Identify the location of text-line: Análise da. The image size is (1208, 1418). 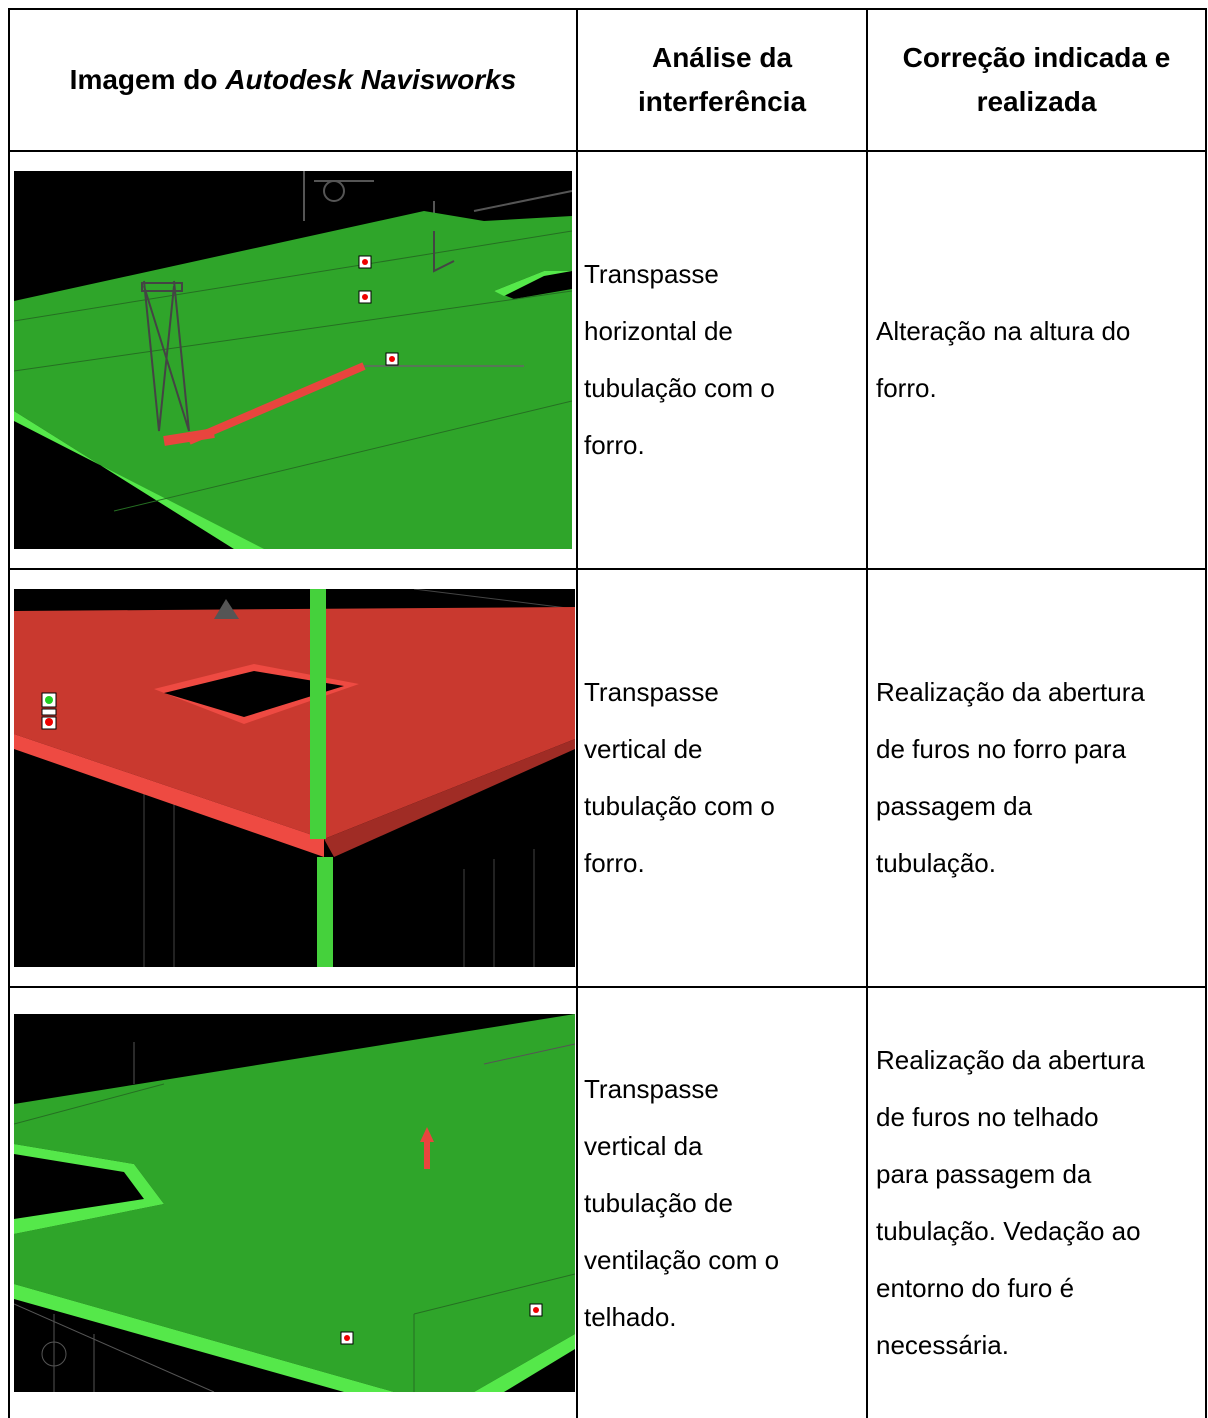
(722, 57).